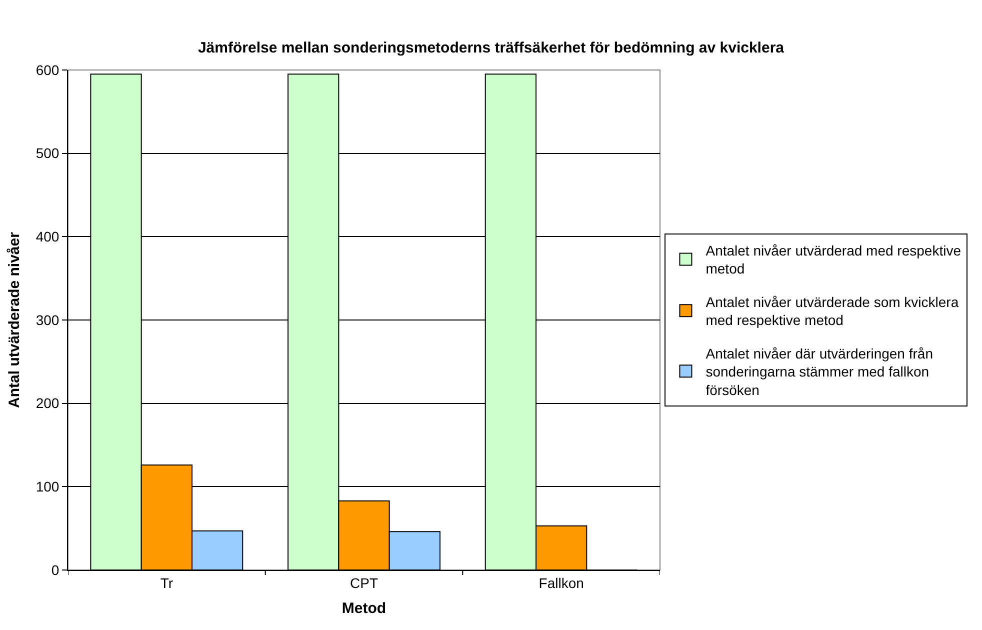  Describe the element at coordinates (819, 371) in the screenshot. I see `legend-label: Antalet nivåer där utvärderingen från sonderingarna stämmer med fallkon försöken` at that location.